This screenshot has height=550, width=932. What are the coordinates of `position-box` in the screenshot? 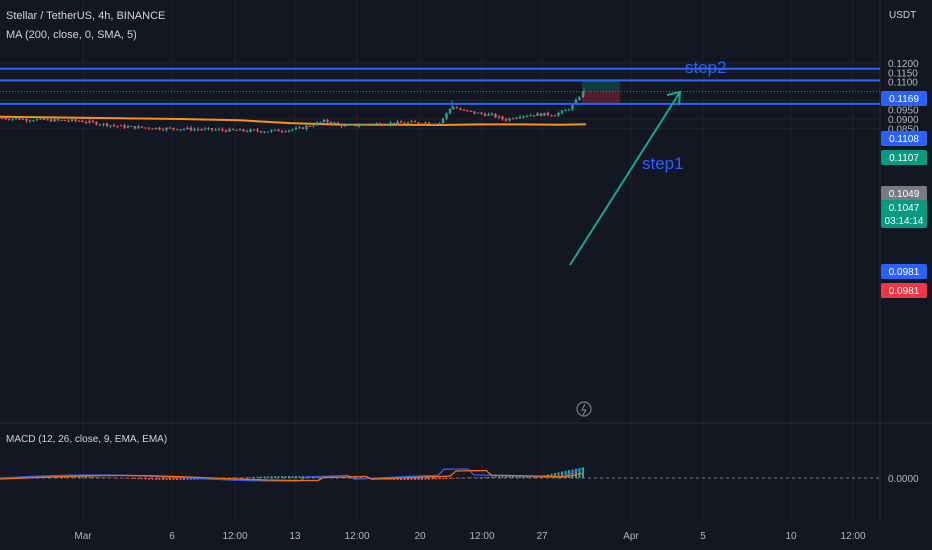 It's located at (440, 92).